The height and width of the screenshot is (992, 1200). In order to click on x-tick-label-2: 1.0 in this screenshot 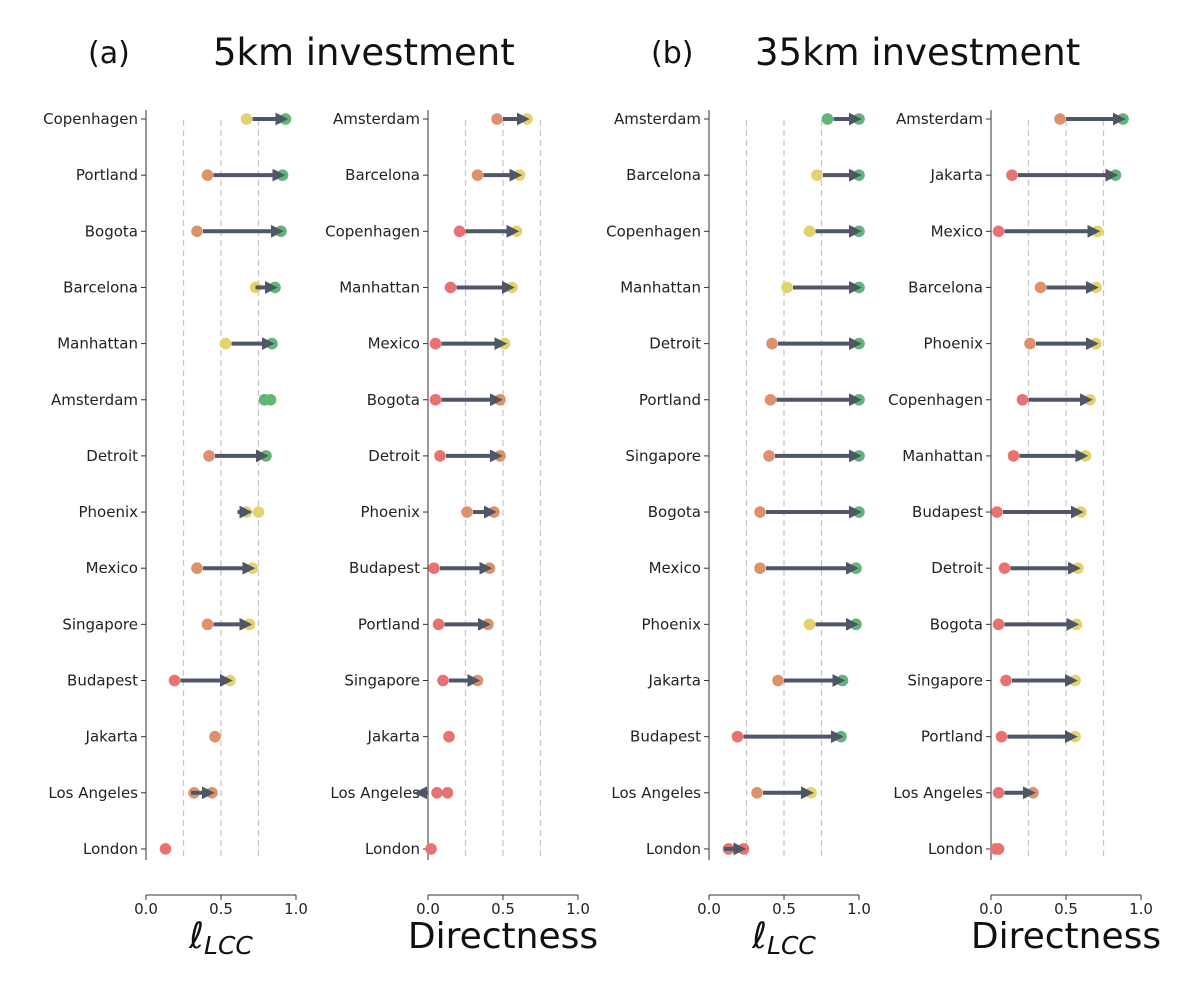, I will do `click(578, 909)`.